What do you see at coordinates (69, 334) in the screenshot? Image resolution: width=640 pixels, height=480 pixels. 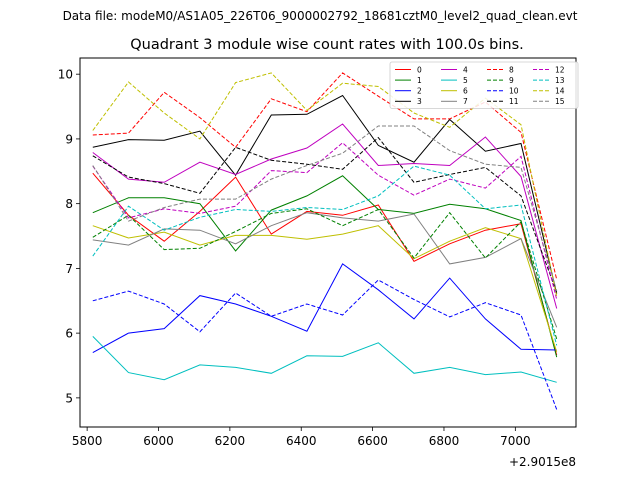 I see `y-tick-label: 6` at bounding box center [69, 334].